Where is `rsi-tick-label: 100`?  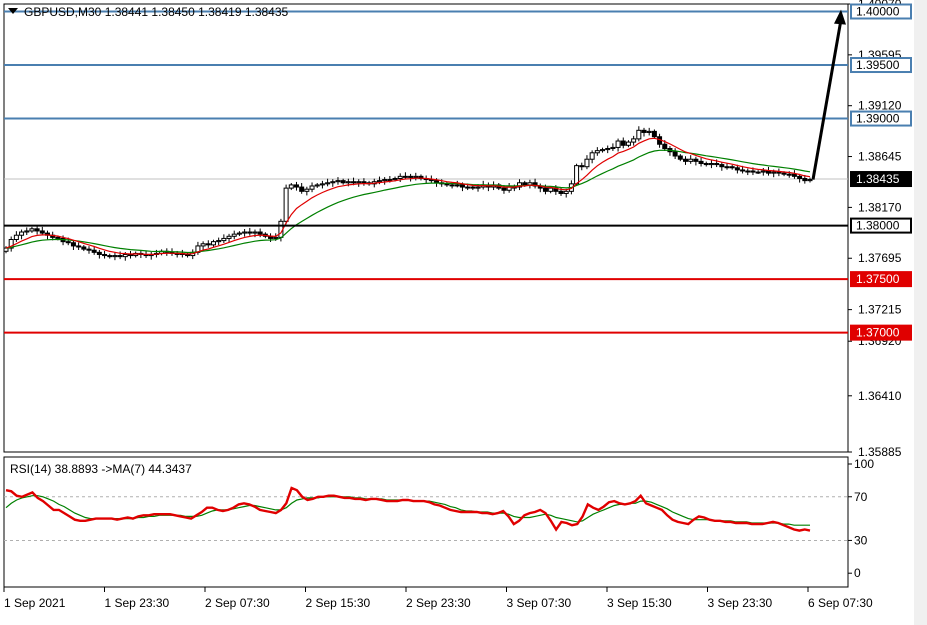 rsi-tick-label: 100 is located at coordinates (864, 464).